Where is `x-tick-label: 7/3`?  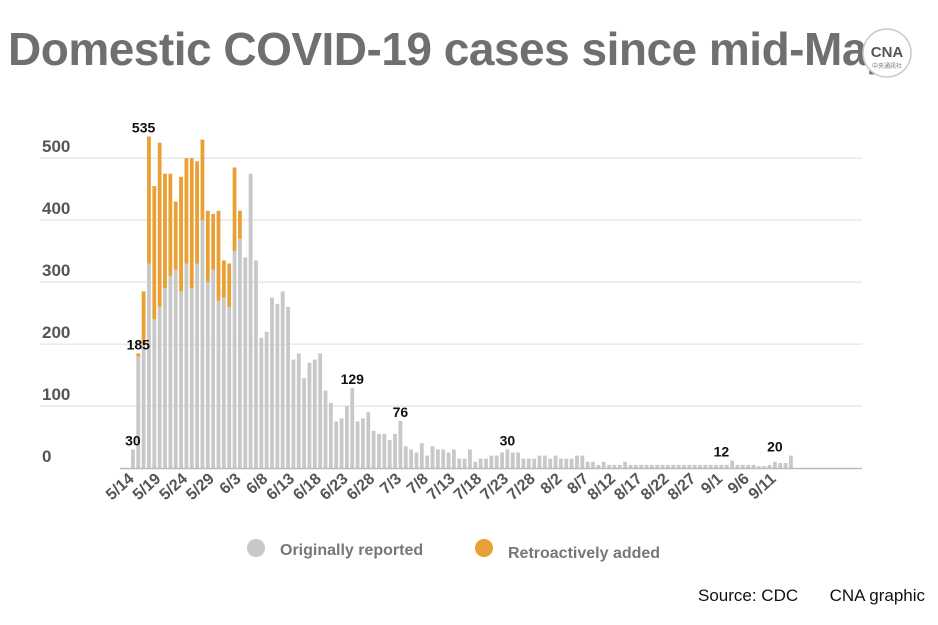 x-tick-label: 7/3 is located at coordinates (391, 484).